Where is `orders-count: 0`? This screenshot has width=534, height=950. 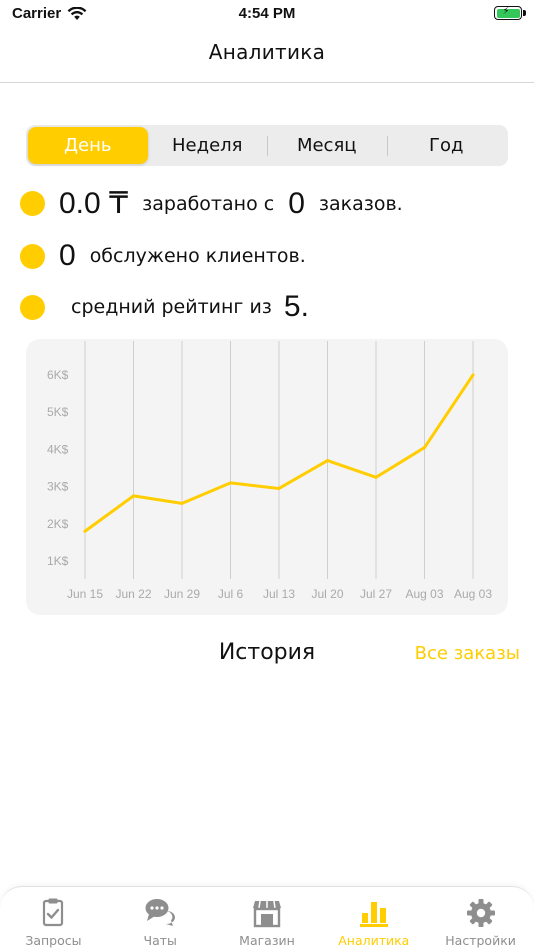 orders-count: 0 is located at coordinates (296, 203).